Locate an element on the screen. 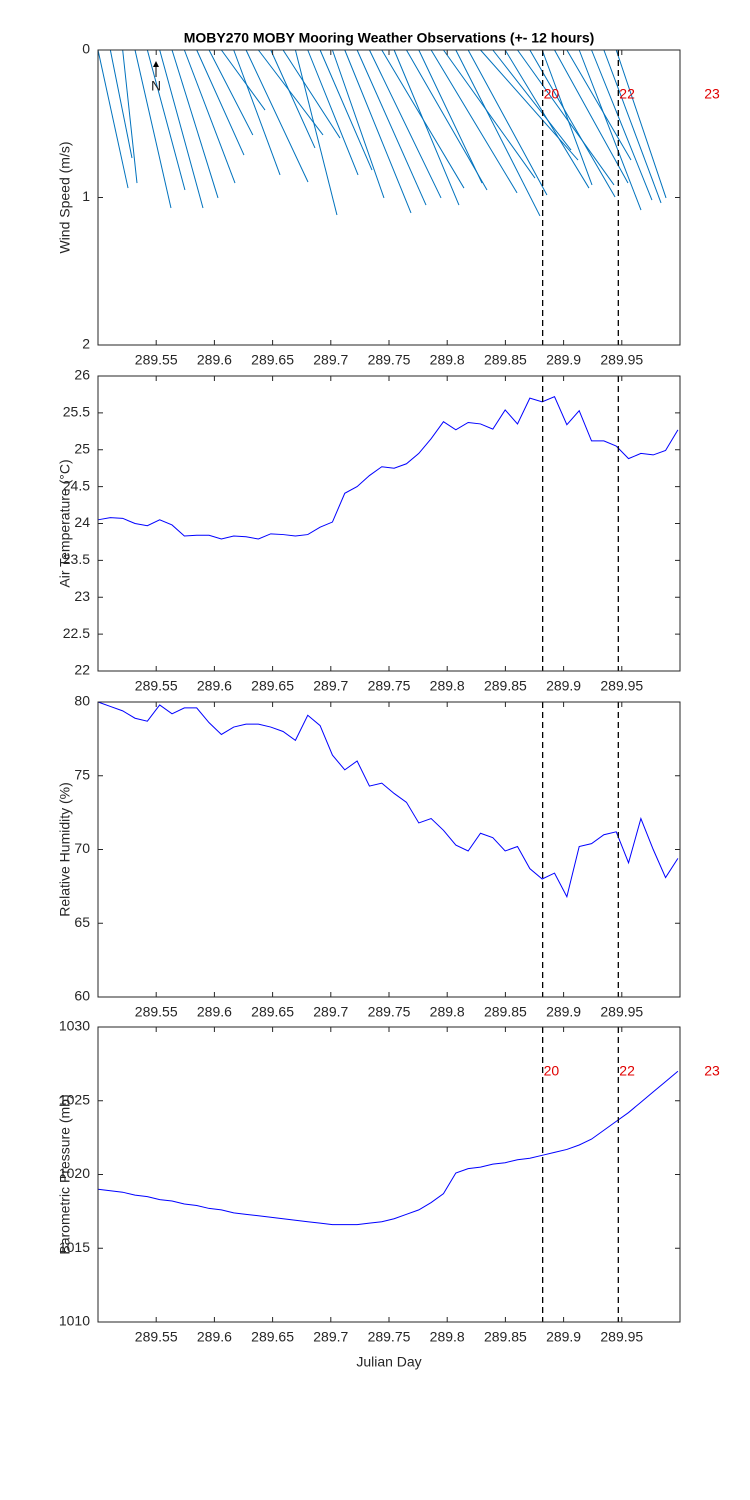 The width and height of the screenshot is (750, 1500). y-tick-label: 1010 is located at coordinates (74, 1321).